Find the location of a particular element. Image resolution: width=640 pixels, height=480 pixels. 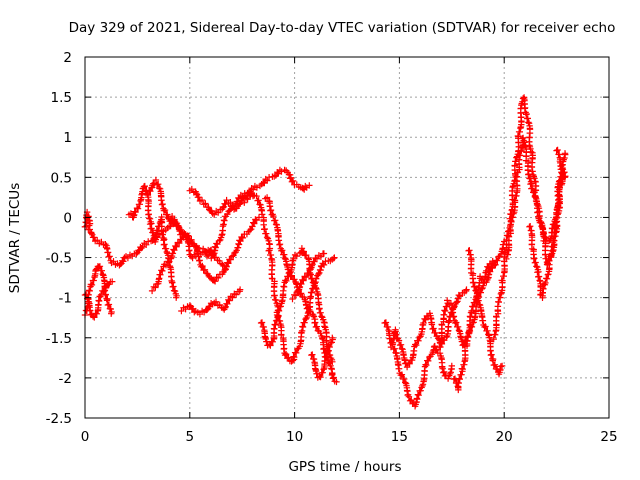

x-tick-label: 25 is located at coordinates (608, 437).